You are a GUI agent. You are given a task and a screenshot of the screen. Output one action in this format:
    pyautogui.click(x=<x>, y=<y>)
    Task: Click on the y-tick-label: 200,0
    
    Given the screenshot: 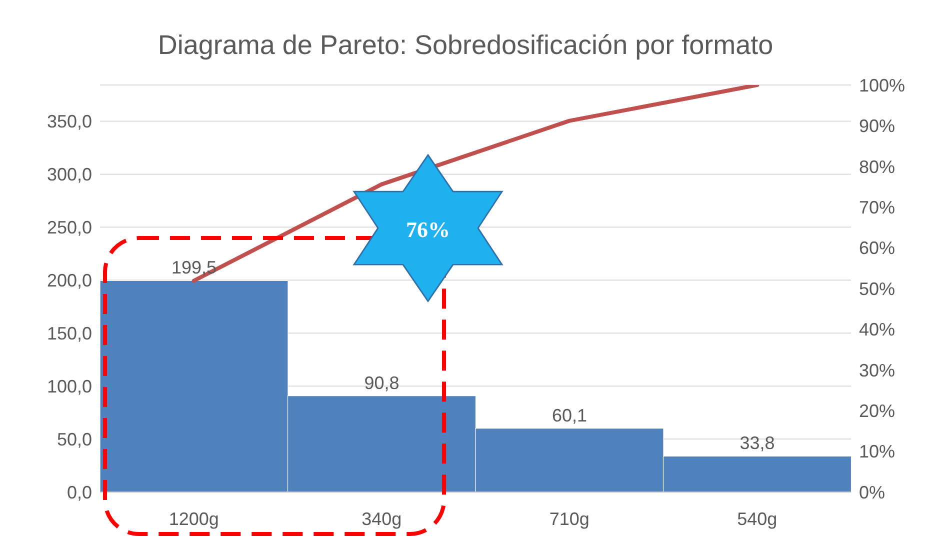 What is the action you would take?
    pyautogui.click(x=69, y=280)
    